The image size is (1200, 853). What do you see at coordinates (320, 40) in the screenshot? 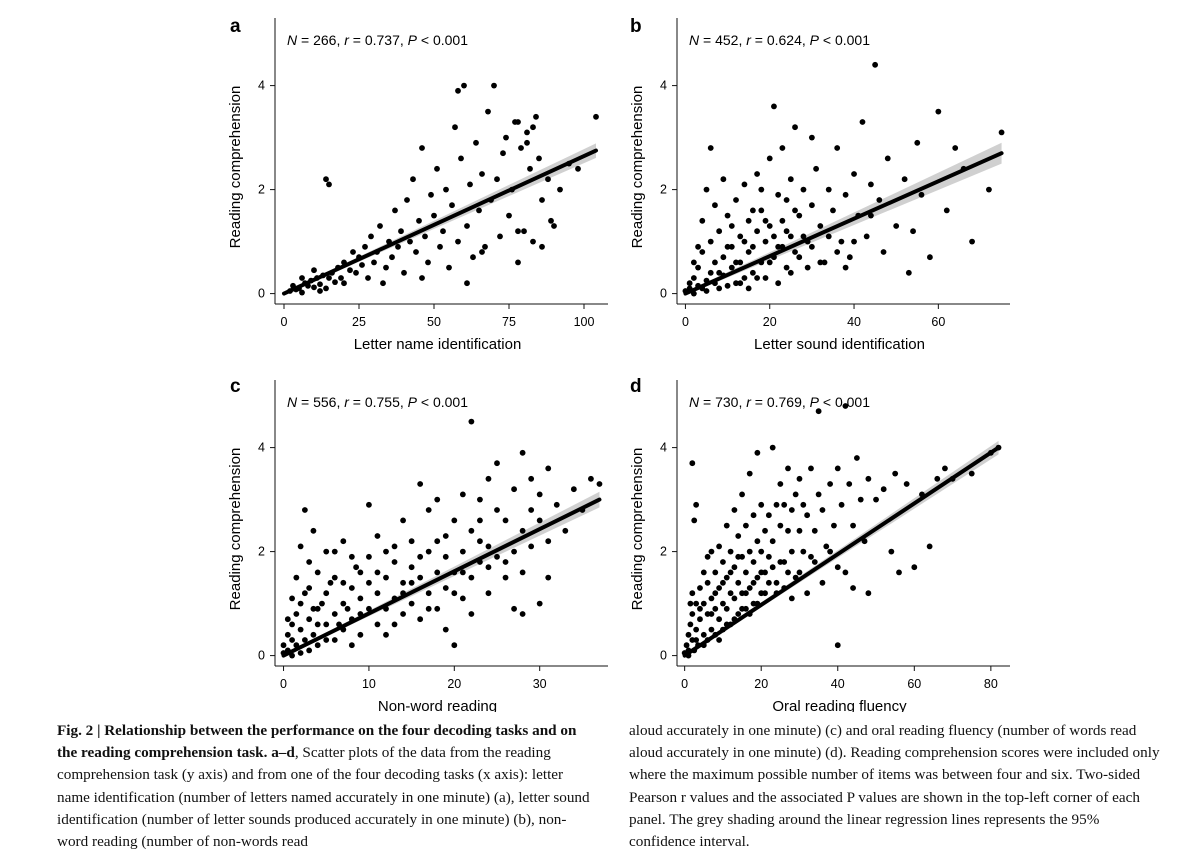
I see `stats-label-part: = 266,` at bounding box center [320, 40].